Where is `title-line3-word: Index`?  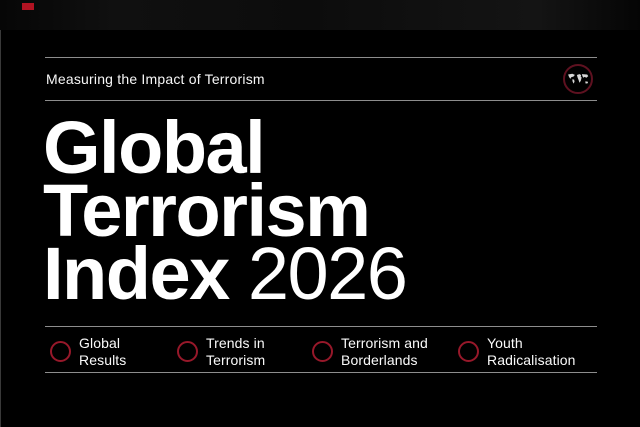 title-line3-word: Index is located at coordinates (136, 273).